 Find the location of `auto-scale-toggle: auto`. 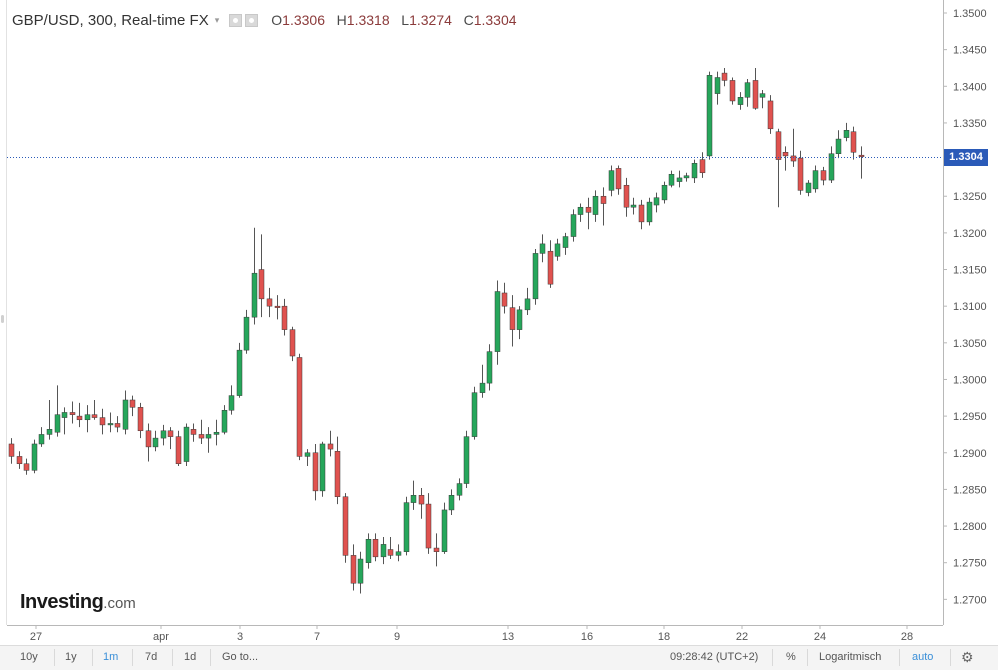

auto-scale-toggle: auto is located at coordinates (923, 657).